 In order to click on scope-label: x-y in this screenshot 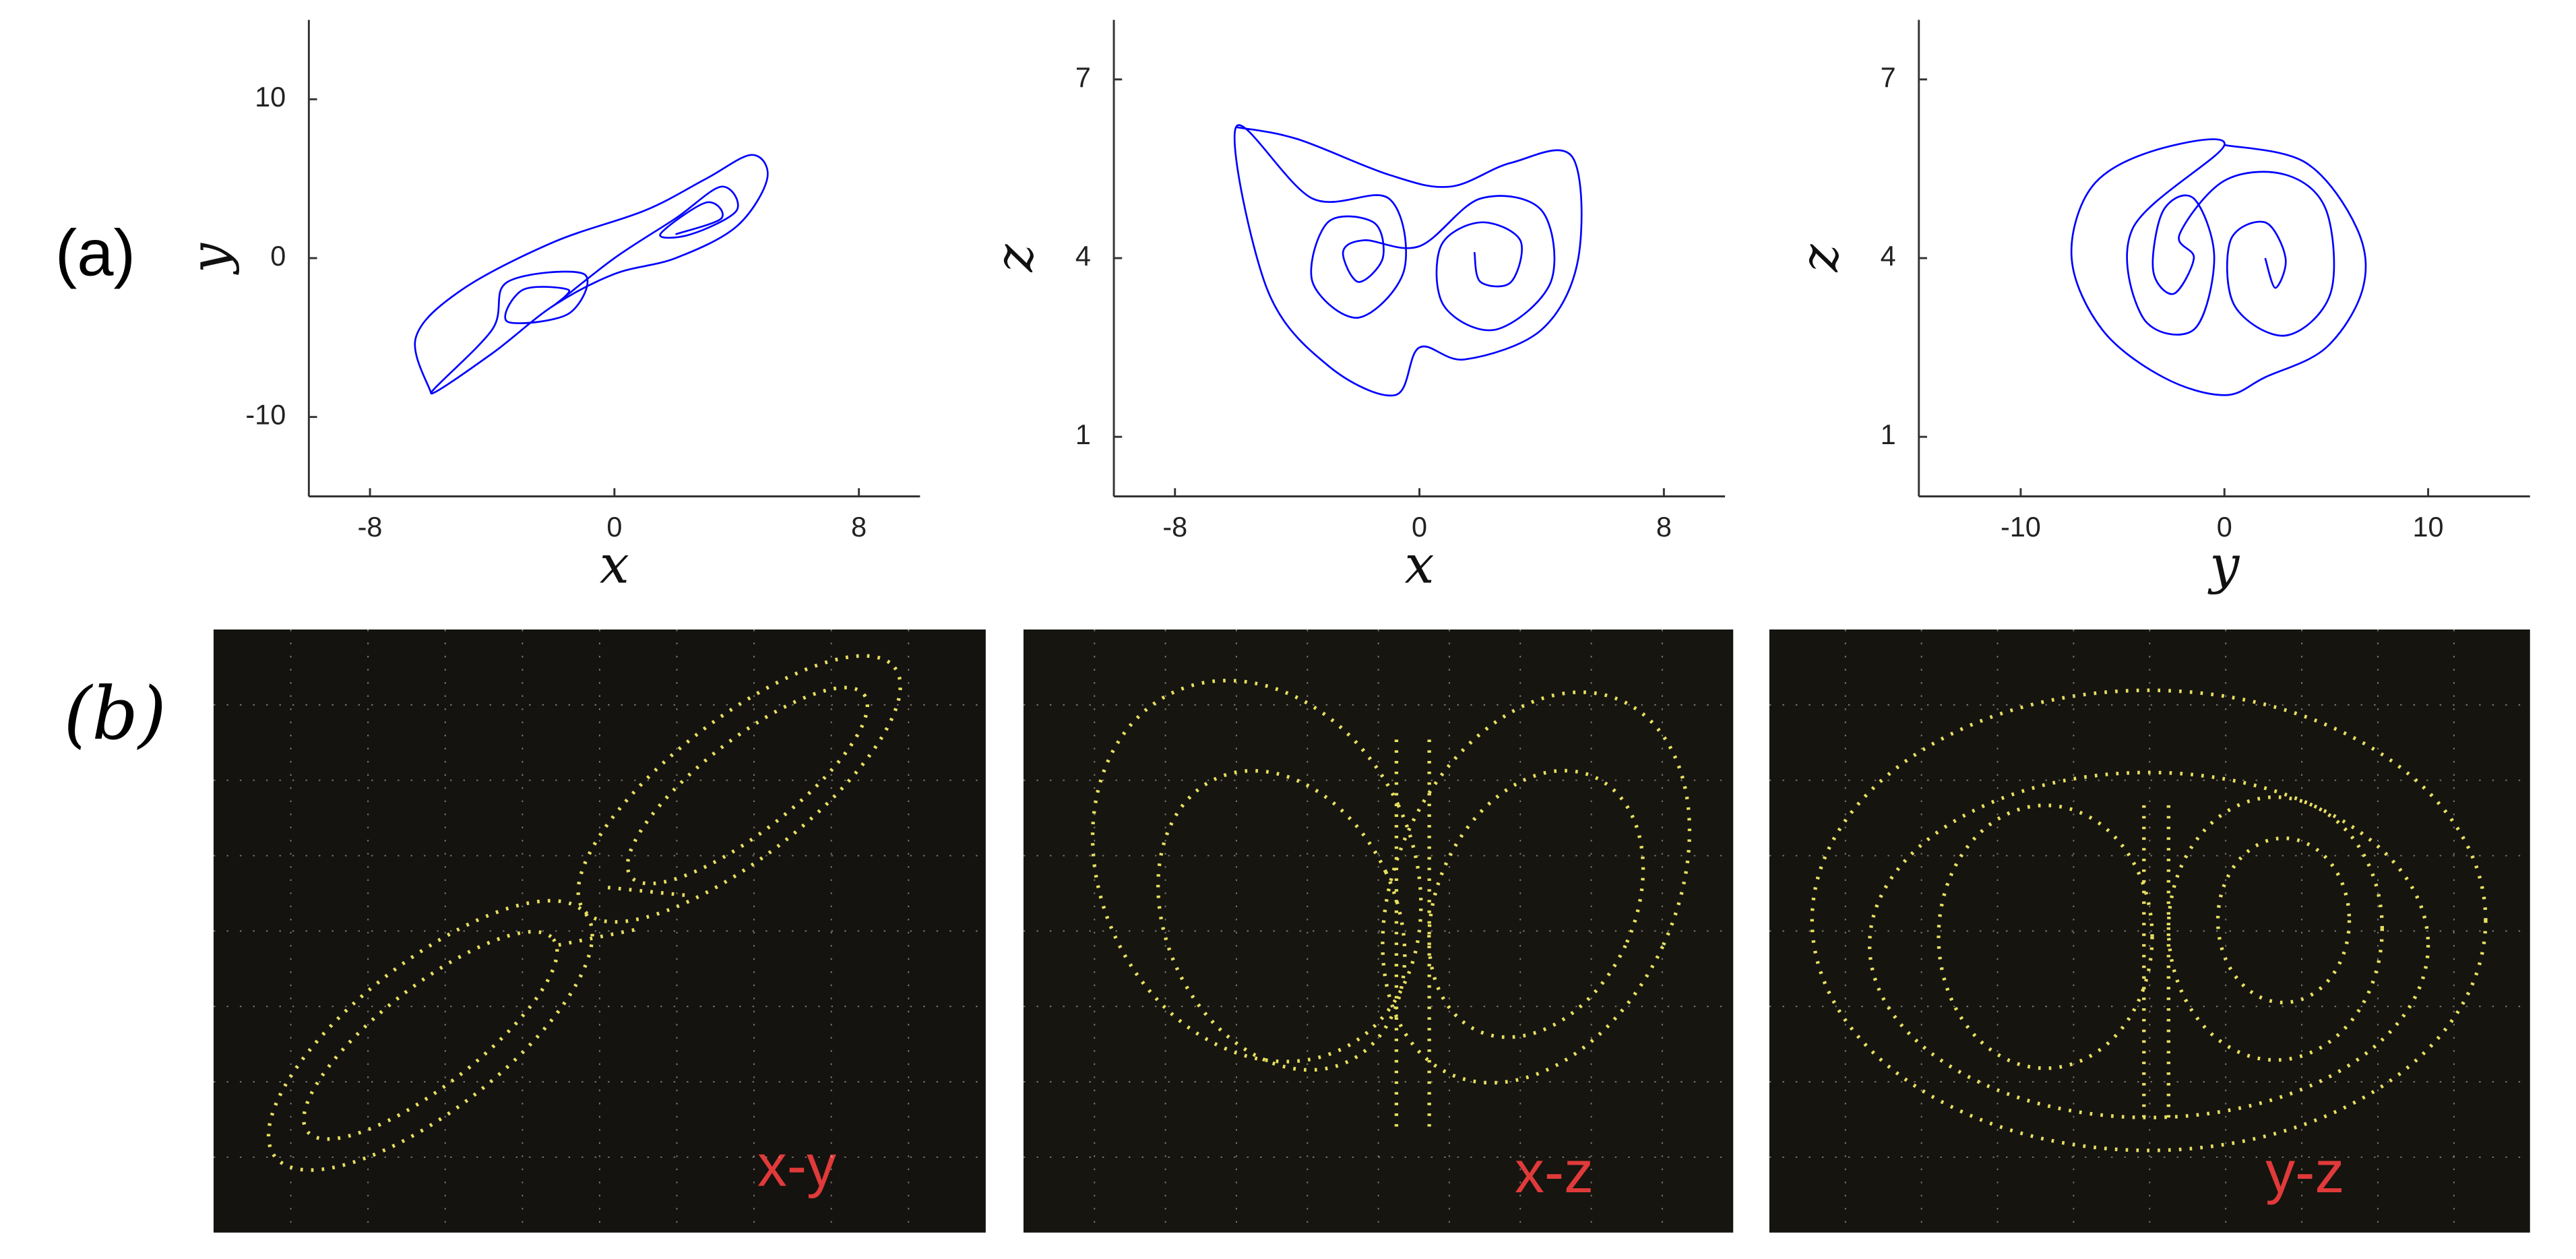, I will do `click(796, 1165)`.